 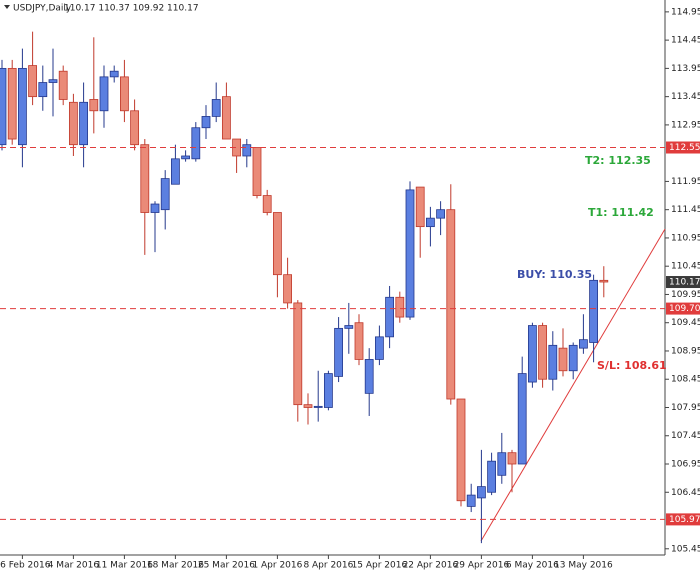 I want to click on annotation: BUY: 110.35, so click(x=554, y=274).